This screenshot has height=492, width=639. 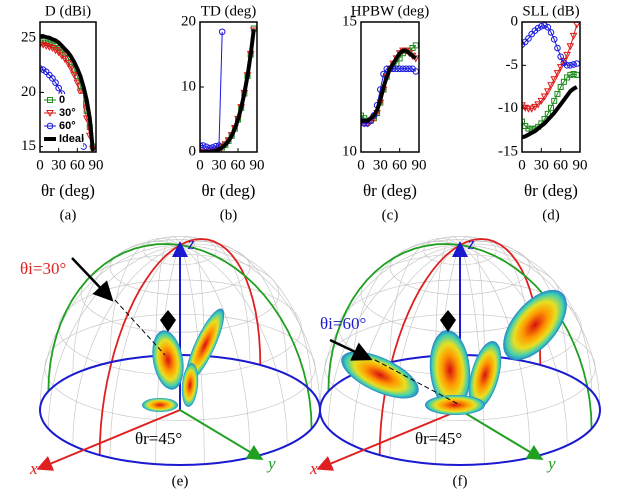 What do you see at coordinates (180, 481) in the screenshot?
I see `caption: (e)` at bounding box center [180, 481].